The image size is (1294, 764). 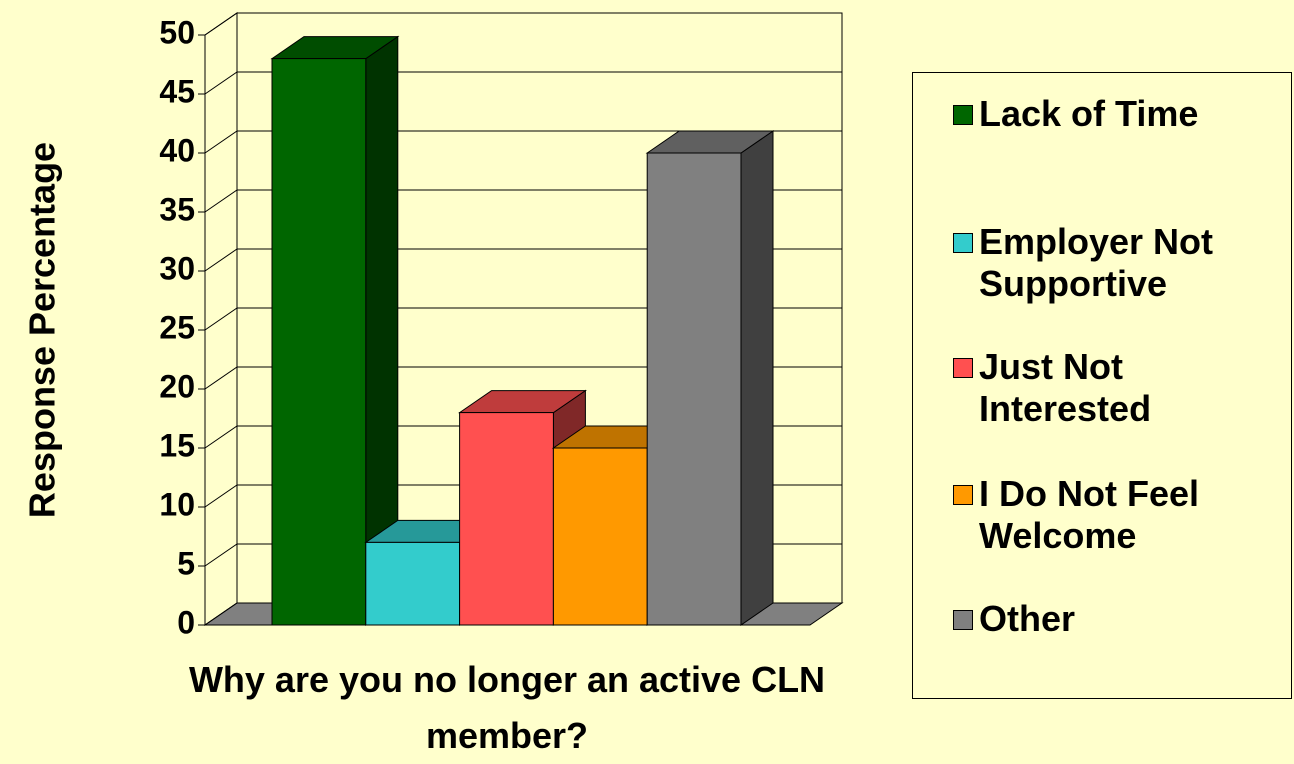 What do you see at coordinates (1089, 514) in the screenshot?
I see `legend-label: I Do Not Feel Welcome` at bounding box center [1089, 514].